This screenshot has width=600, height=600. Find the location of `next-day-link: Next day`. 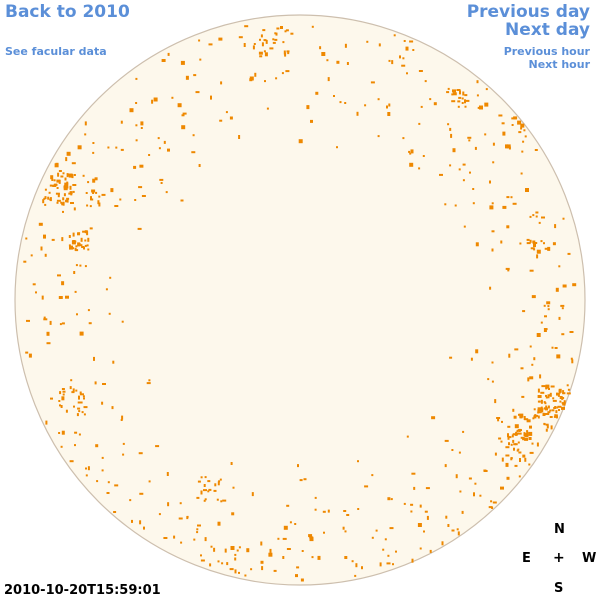

next-day-link: Next day is located at coordinates (547, 30).